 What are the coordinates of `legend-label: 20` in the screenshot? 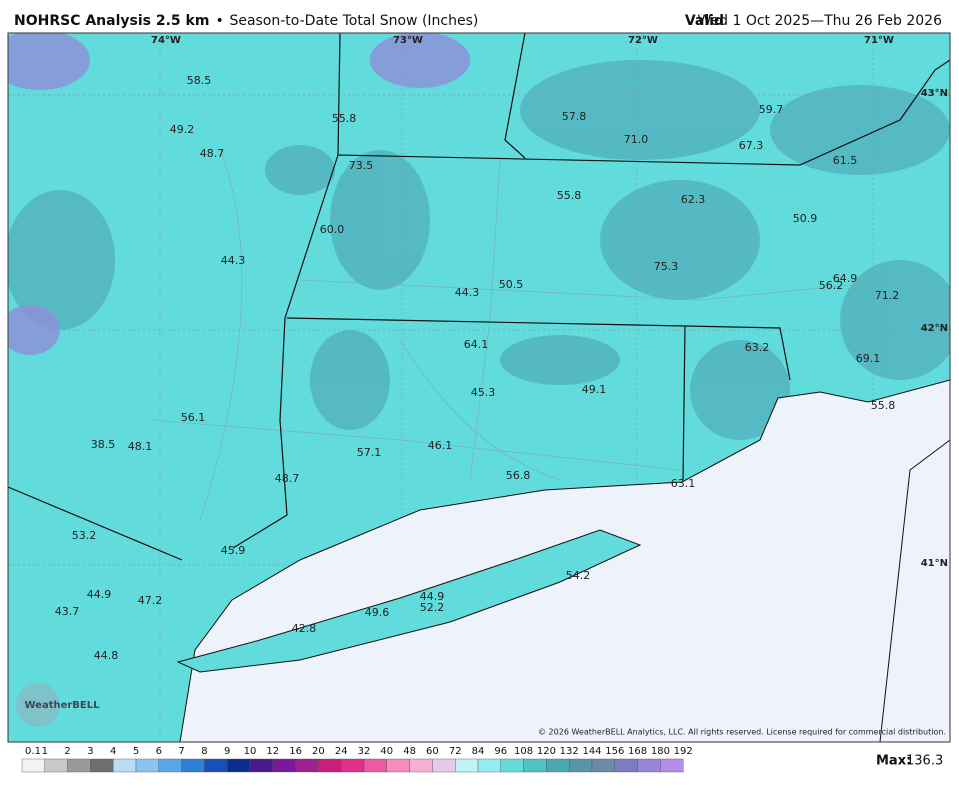 It's located at (318, 751).